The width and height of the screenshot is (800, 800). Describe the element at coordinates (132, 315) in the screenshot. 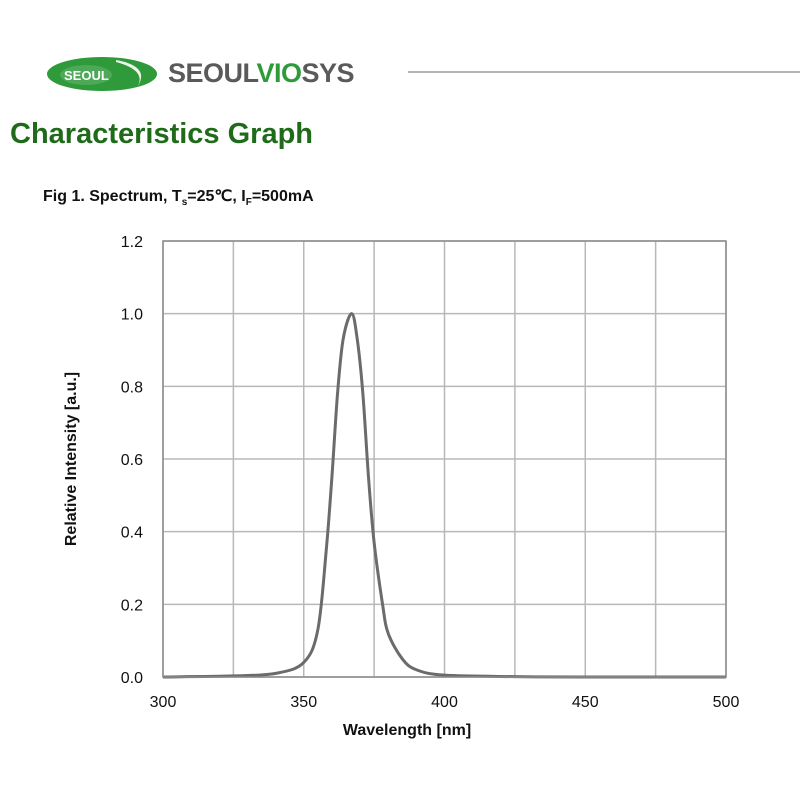

I see `y-tick-label: 1.0` at that location.